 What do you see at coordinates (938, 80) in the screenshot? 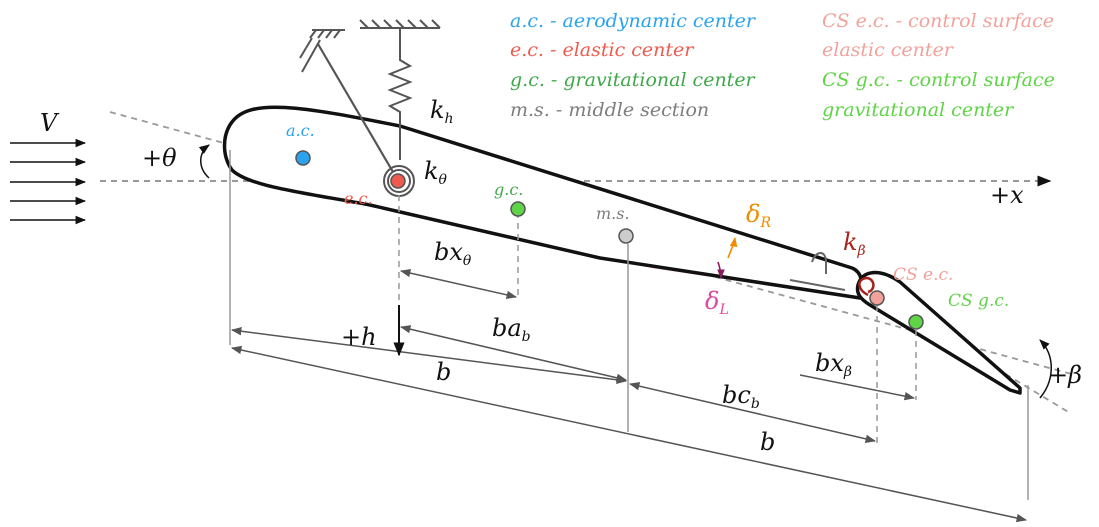
I see `legend-cs-gc-line1: CS g.c. - control surface` at bounding box center [938, 80].